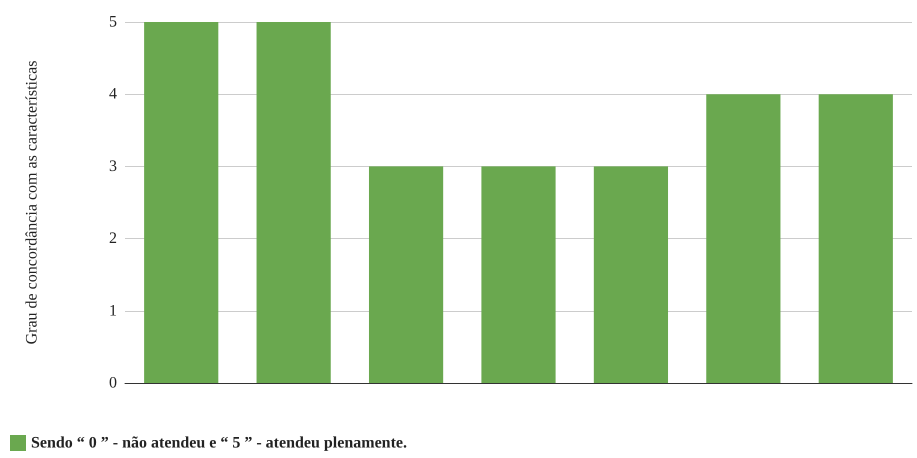  What do you see at coordinates (32, 202) in the screenshot?
I see `y-axis-title: Grau de concordância com as características` at bounding box center [32, 202].